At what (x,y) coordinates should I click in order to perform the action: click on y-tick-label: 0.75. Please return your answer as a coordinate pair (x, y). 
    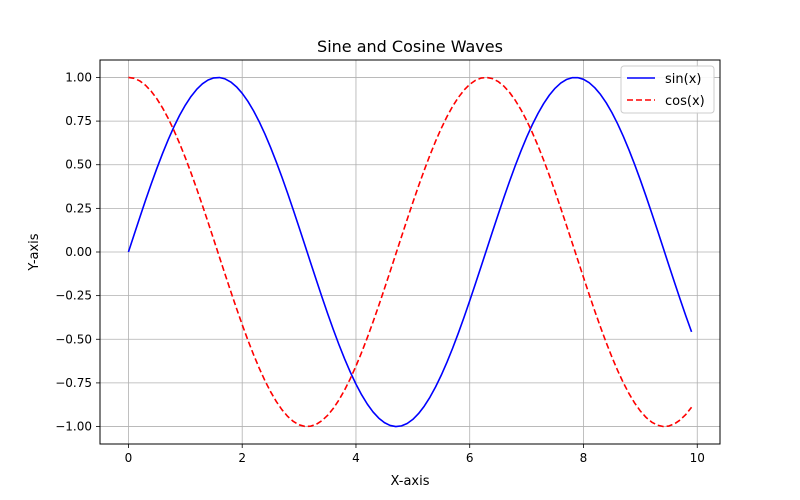
    Looking at the image, I should click on (78, 121).